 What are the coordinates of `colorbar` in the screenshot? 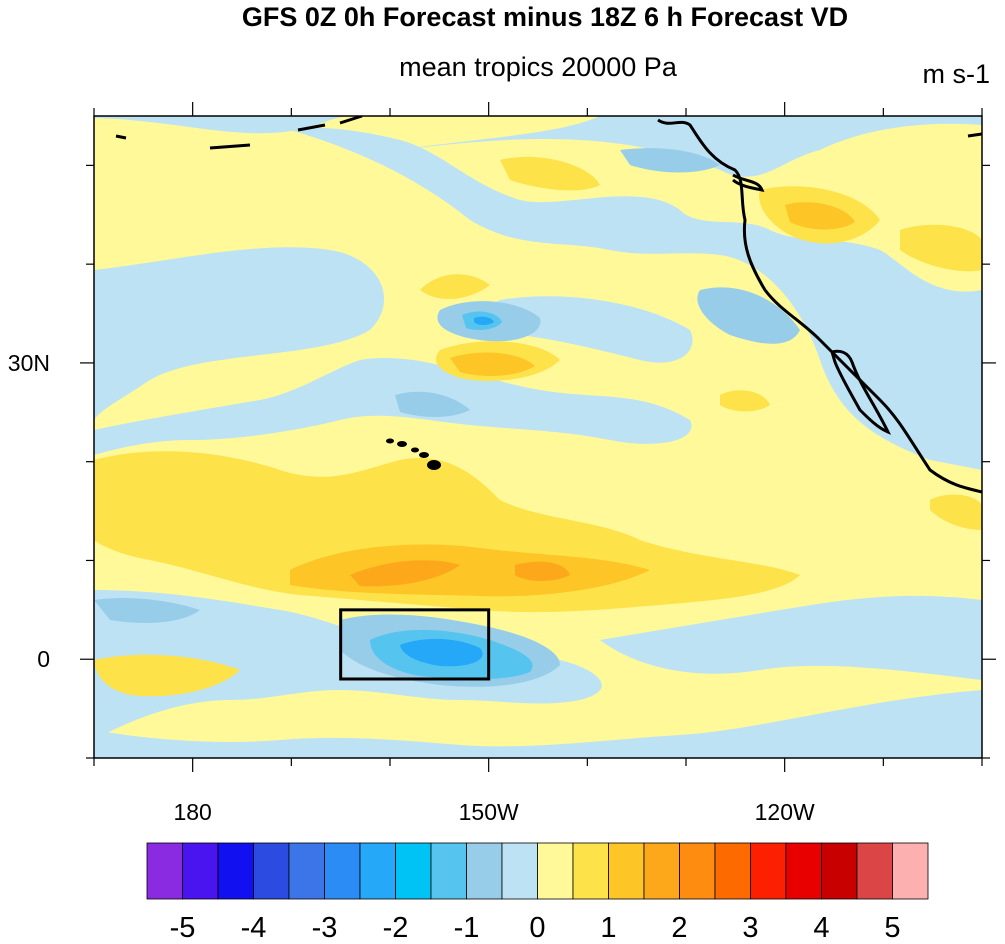 It's located at (537, 871).